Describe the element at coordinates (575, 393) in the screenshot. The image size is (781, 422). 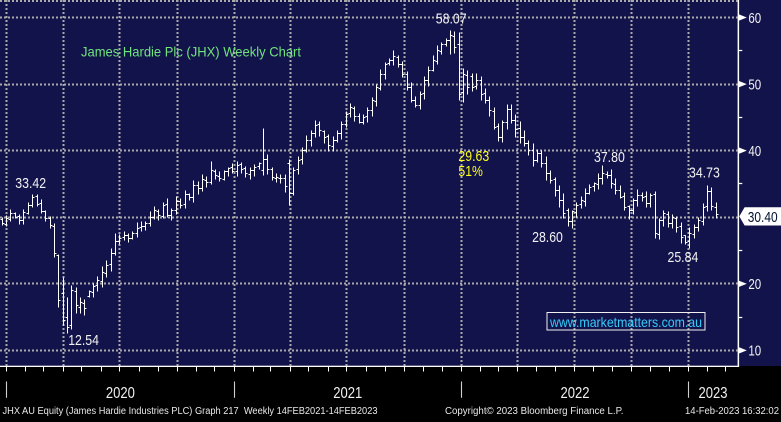
I see `svg-text: 2022` at that location.